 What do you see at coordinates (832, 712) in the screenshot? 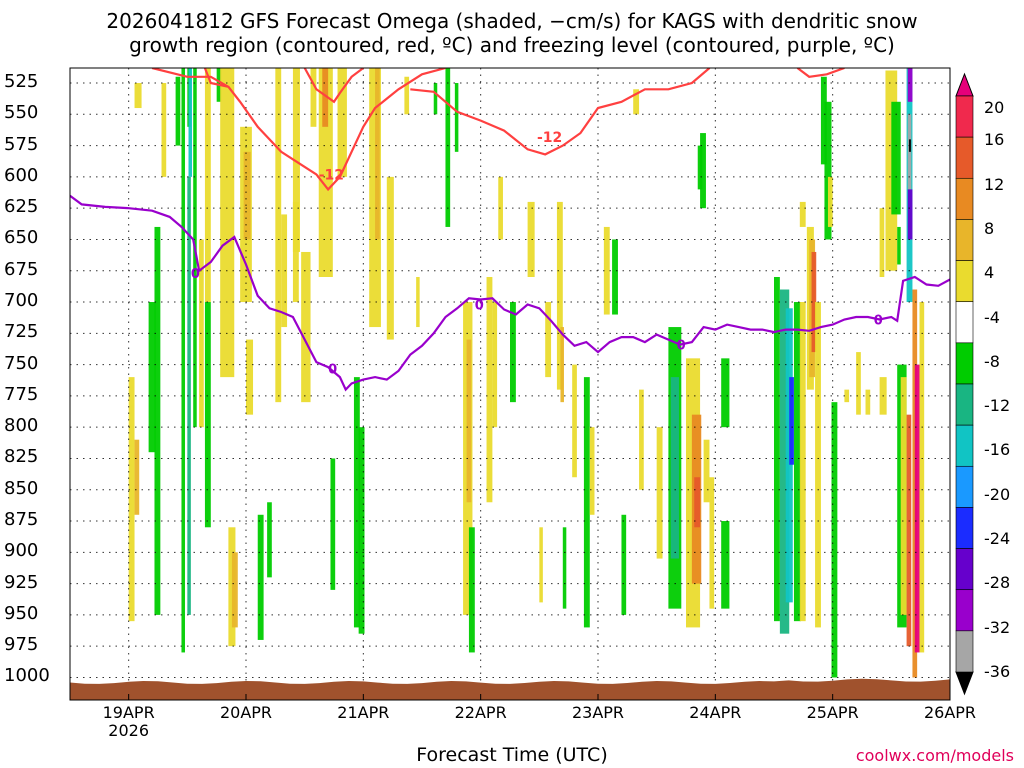
I see `x-tick-label: 25APR` at bounding box center [832, 712].